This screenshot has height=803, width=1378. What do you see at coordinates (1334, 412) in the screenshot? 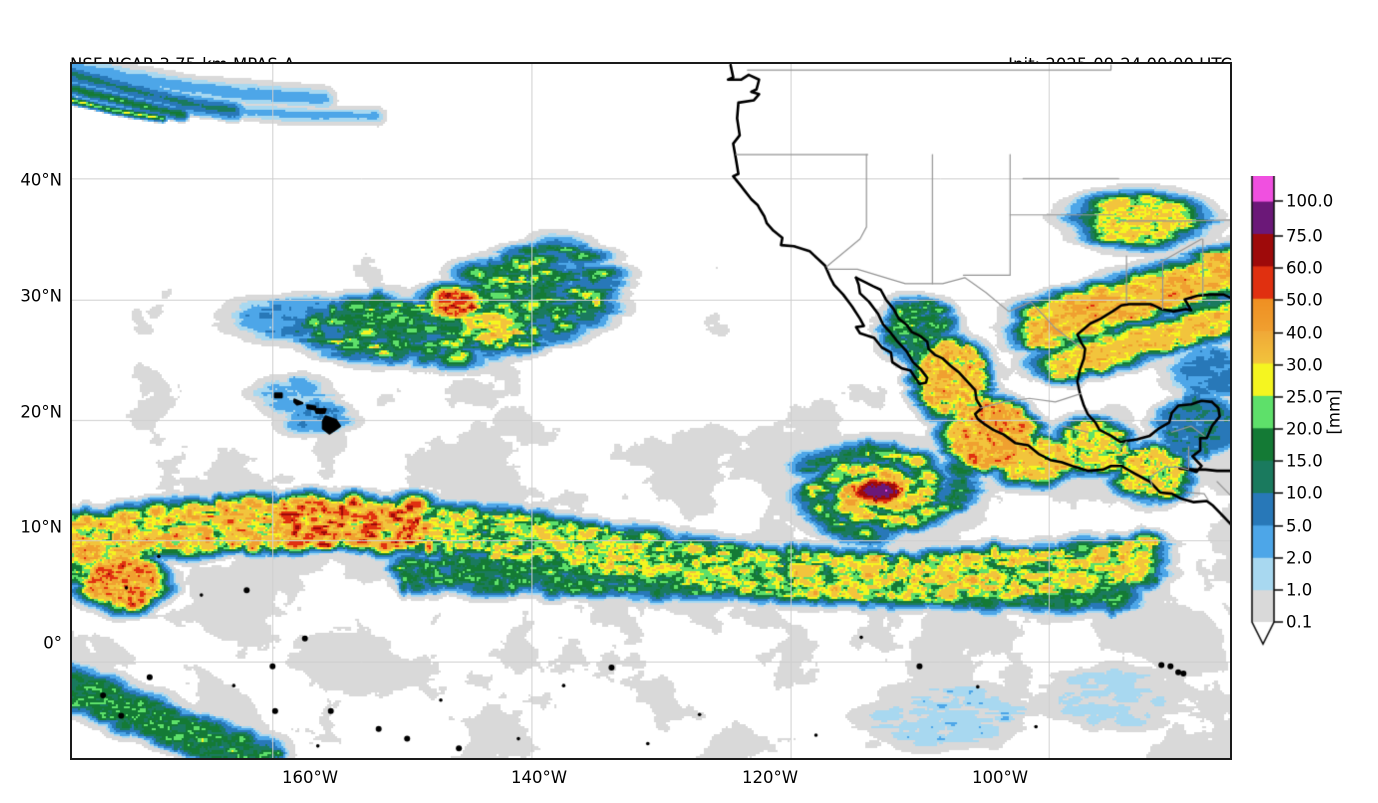
I see `colorbar-unit-label: [mm]` at bounding box center [1334, 412].